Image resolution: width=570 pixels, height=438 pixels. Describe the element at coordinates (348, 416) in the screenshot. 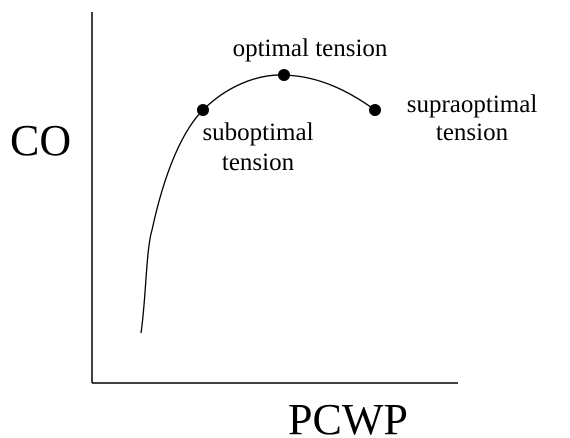

I see `x-axis-label: PCWP` at that location.